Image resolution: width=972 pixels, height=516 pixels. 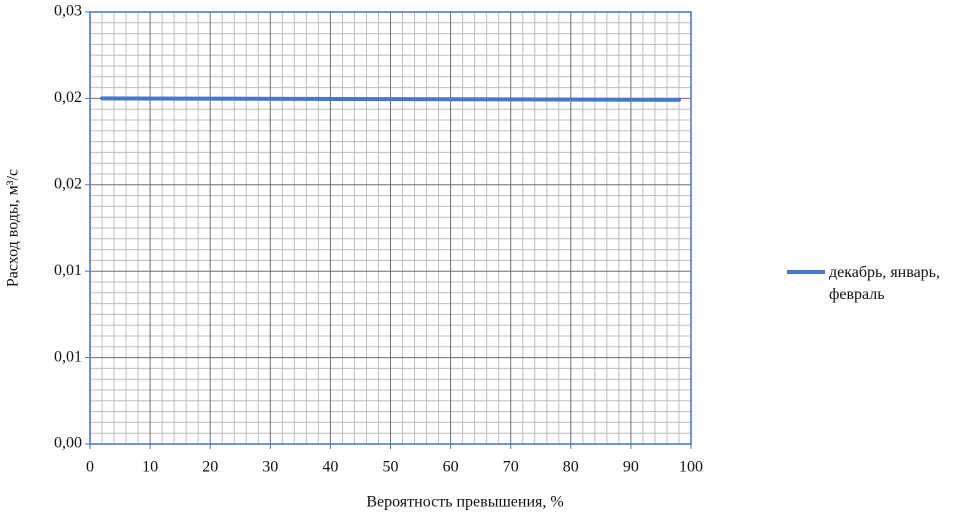 I want to click on y-tick-label: 0,03, so click(x=68, y=11).